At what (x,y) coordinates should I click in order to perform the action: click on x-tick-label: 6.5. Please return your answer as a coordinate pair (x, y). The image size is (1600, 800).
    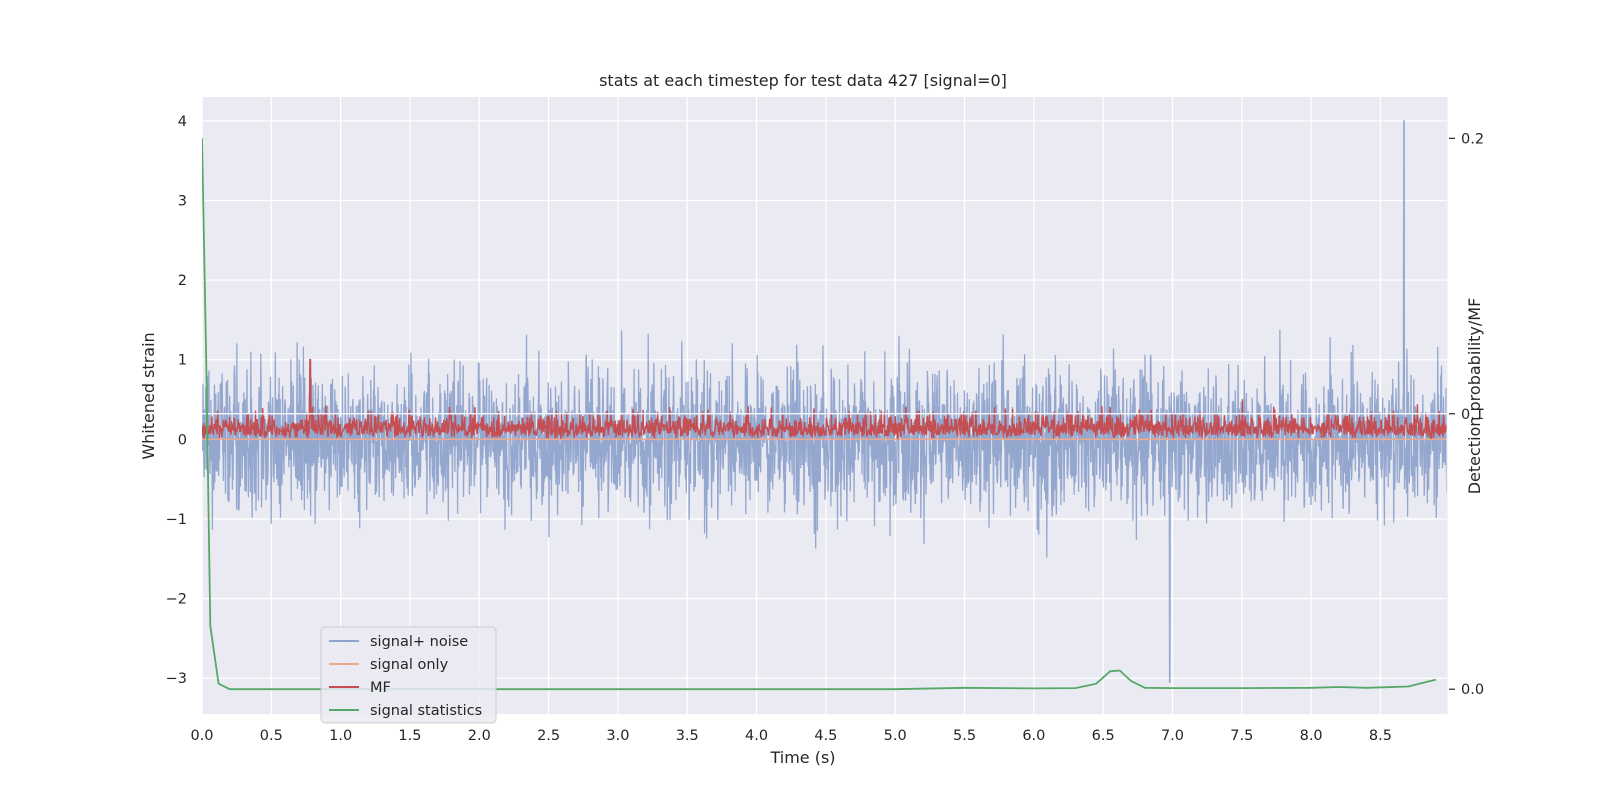
    Looking at the image, I should click on (1103, 736).